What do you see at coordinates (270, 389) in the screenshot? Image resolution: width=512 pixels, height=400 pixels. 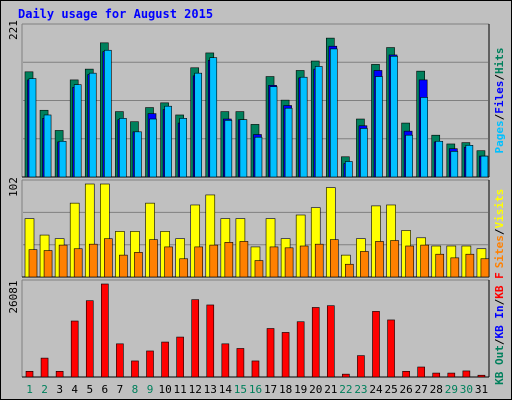 I see `x-tick-day-17: 17` at bounding box center [270, 389].